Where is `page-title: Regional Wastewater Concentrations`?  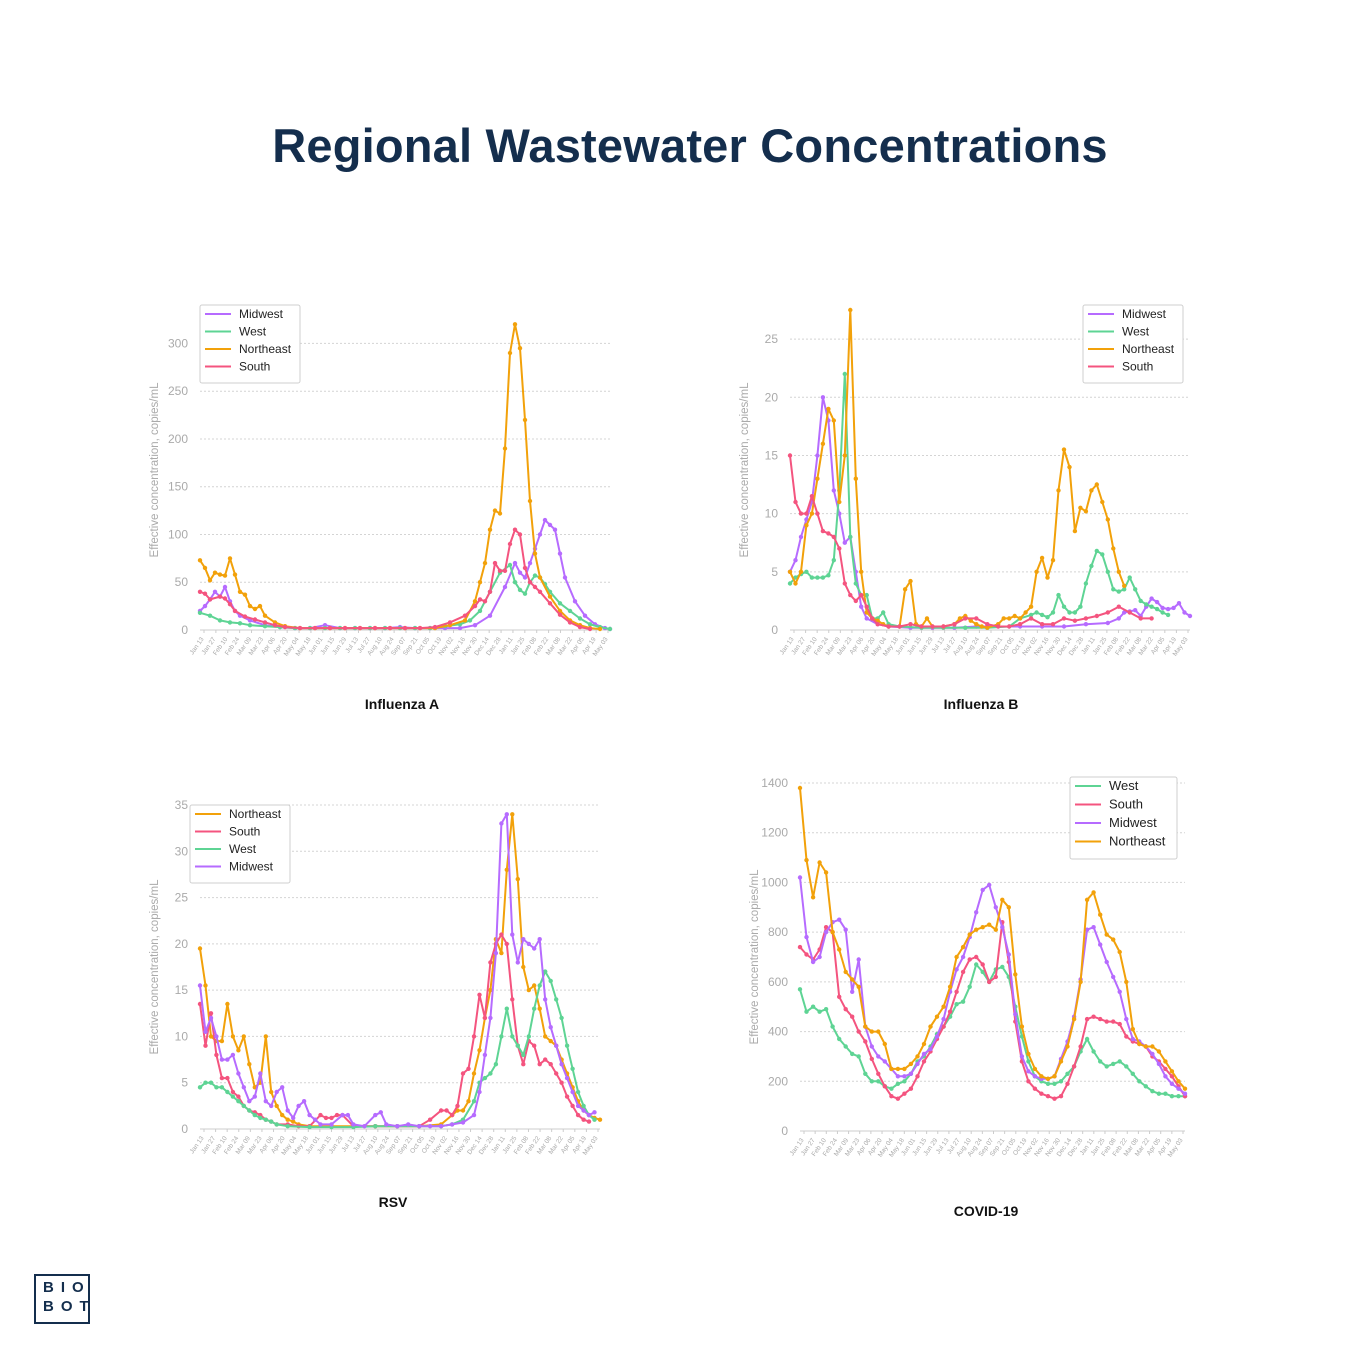
page-title: Regional Wastewater Concentrations is located at coordinates (690, 145).